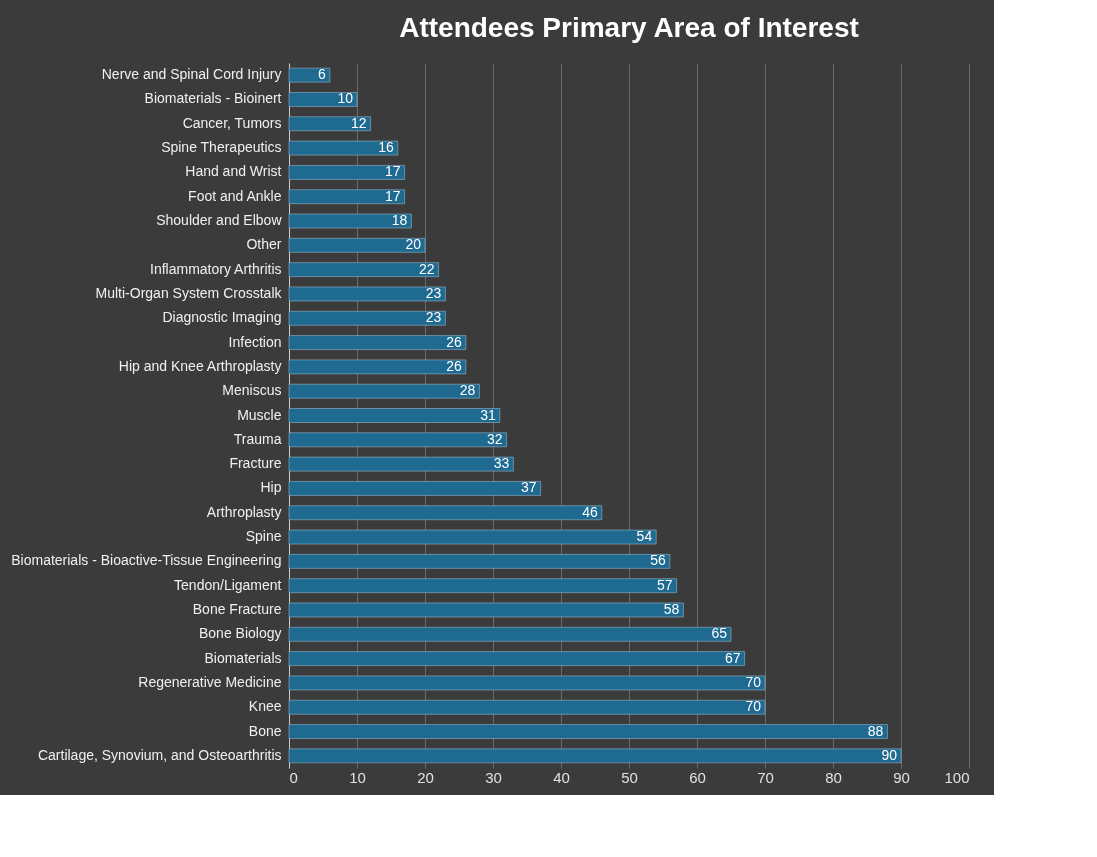 This screenshot has width=1097, height=857. What do you see at coordinates (200, 365) in the screenshot?
I see `y-tick-label: Hip and Knee Arthroplasty` at bounding box center [200, 365].